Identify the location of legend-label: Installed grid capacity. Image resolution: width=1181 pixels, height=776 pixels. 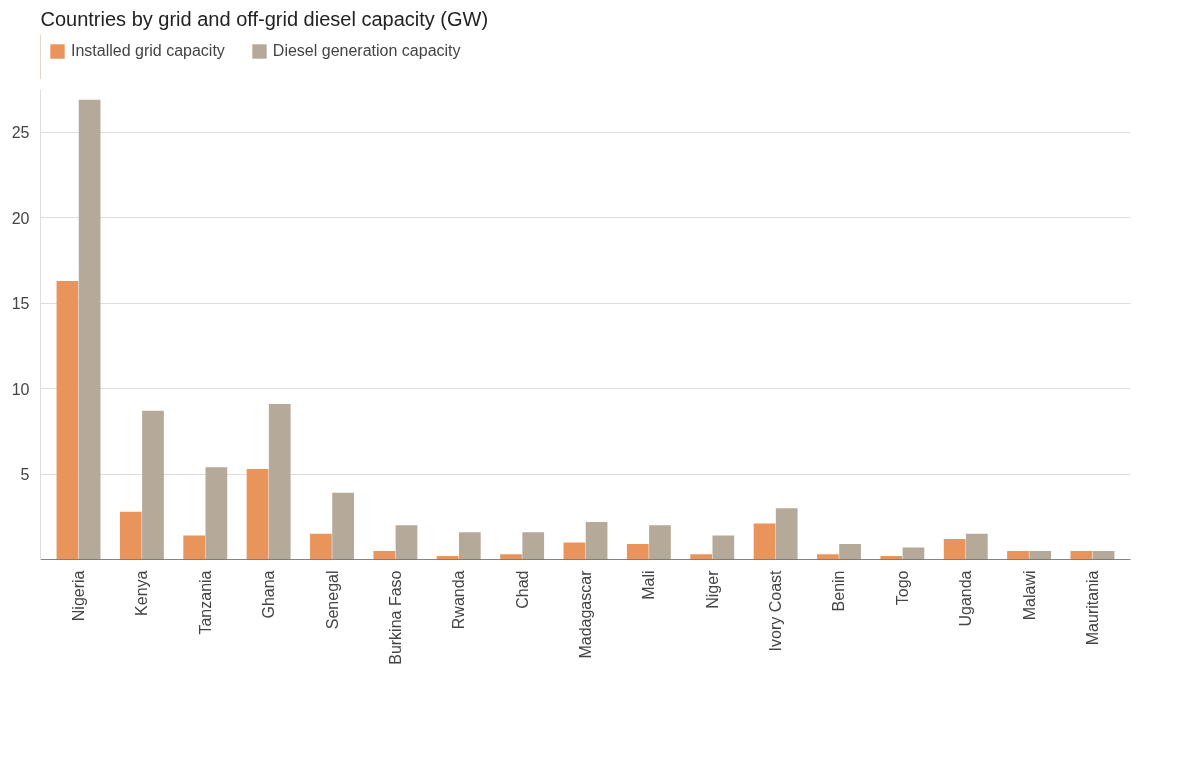
(148, 51).